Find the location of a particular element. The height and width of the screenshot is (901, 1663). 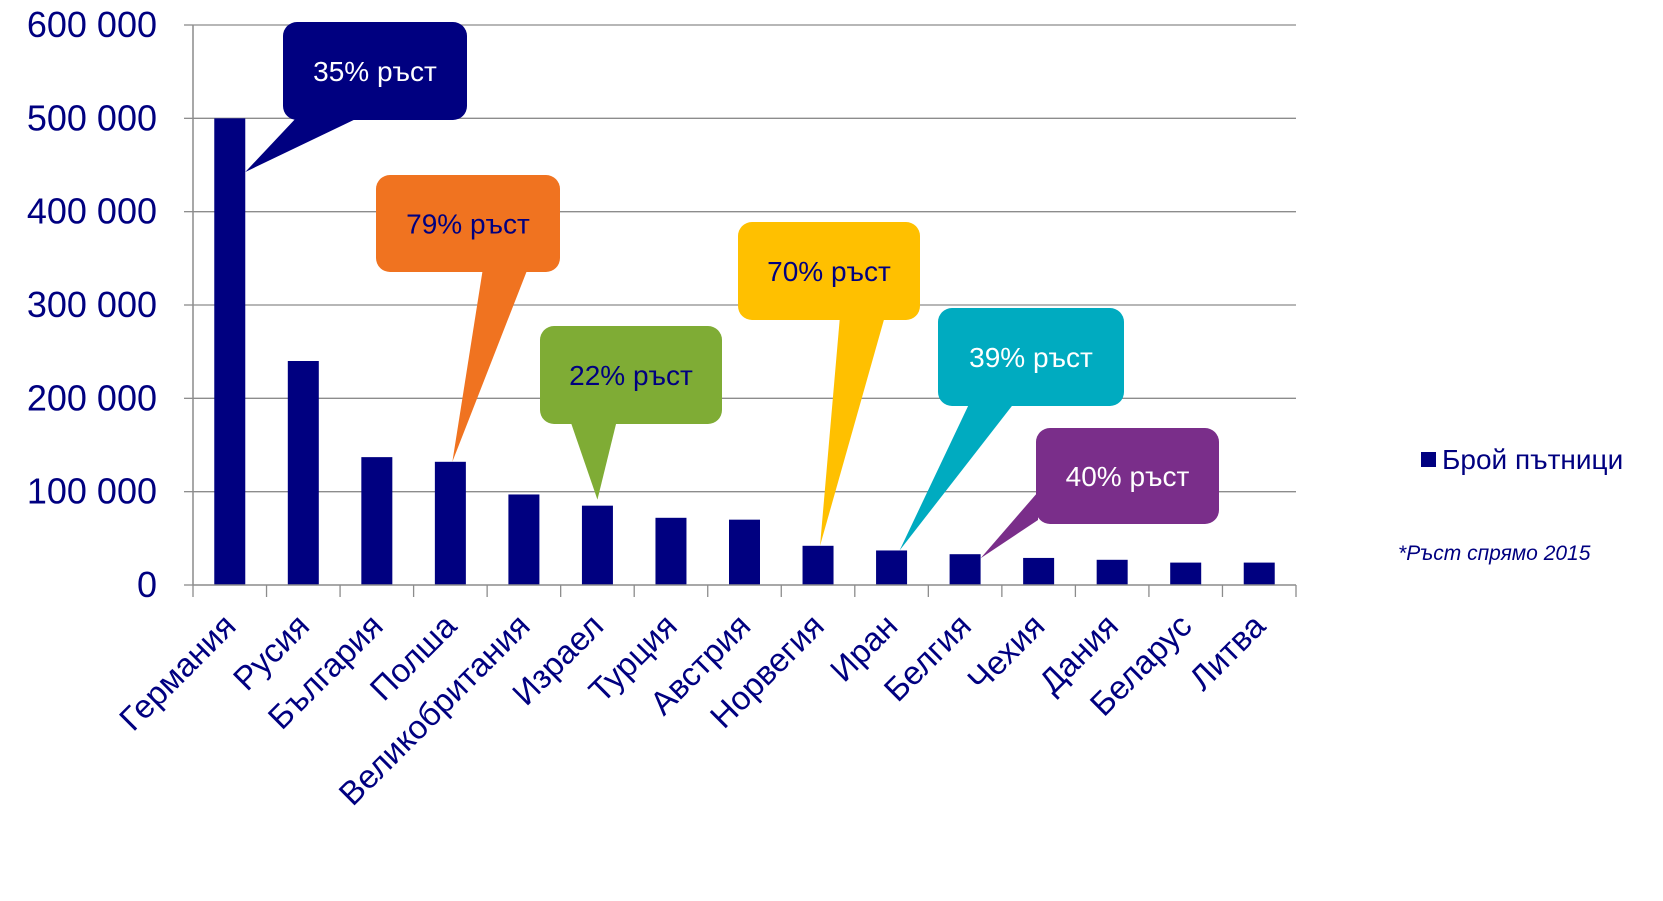

callout: 35% ръст is located at coordinates (356, 97).